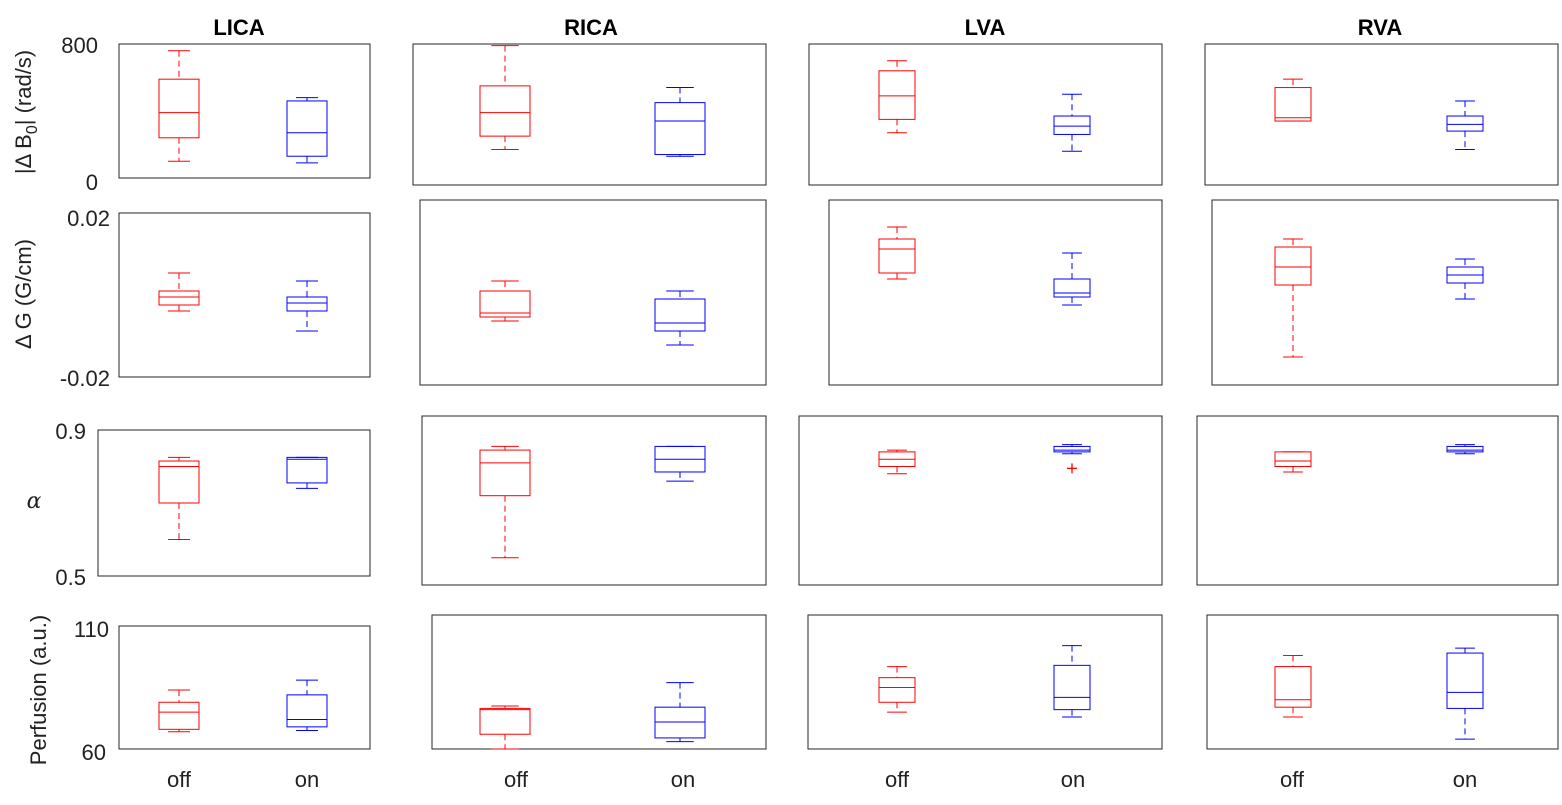  I want to click on panel-rva-row0, so click(1381, 114).